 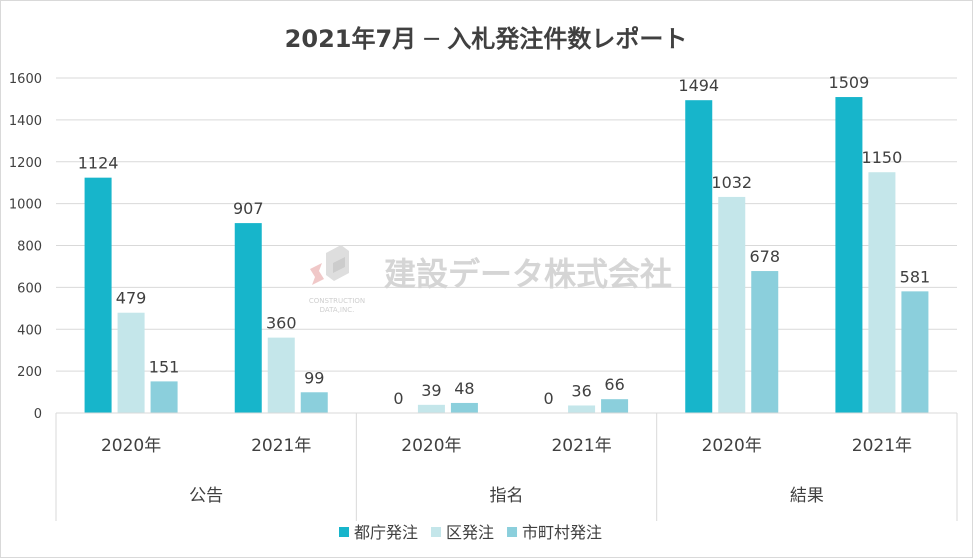 I want to click on data-label: 66, so click(x=614, y=384).